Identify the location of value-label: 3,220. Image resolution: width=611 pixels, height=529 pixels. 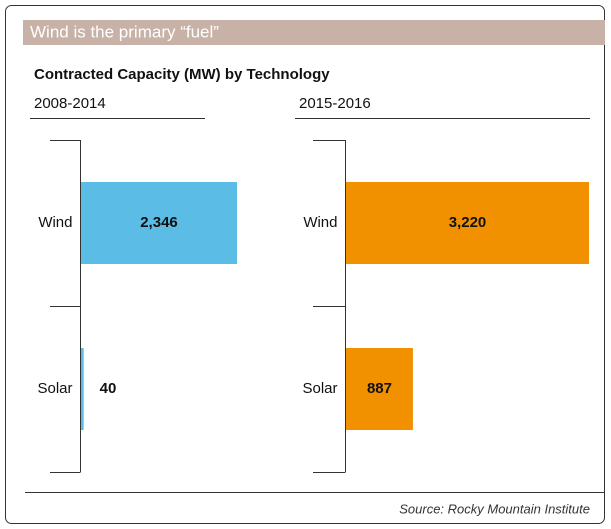
(468, 222).